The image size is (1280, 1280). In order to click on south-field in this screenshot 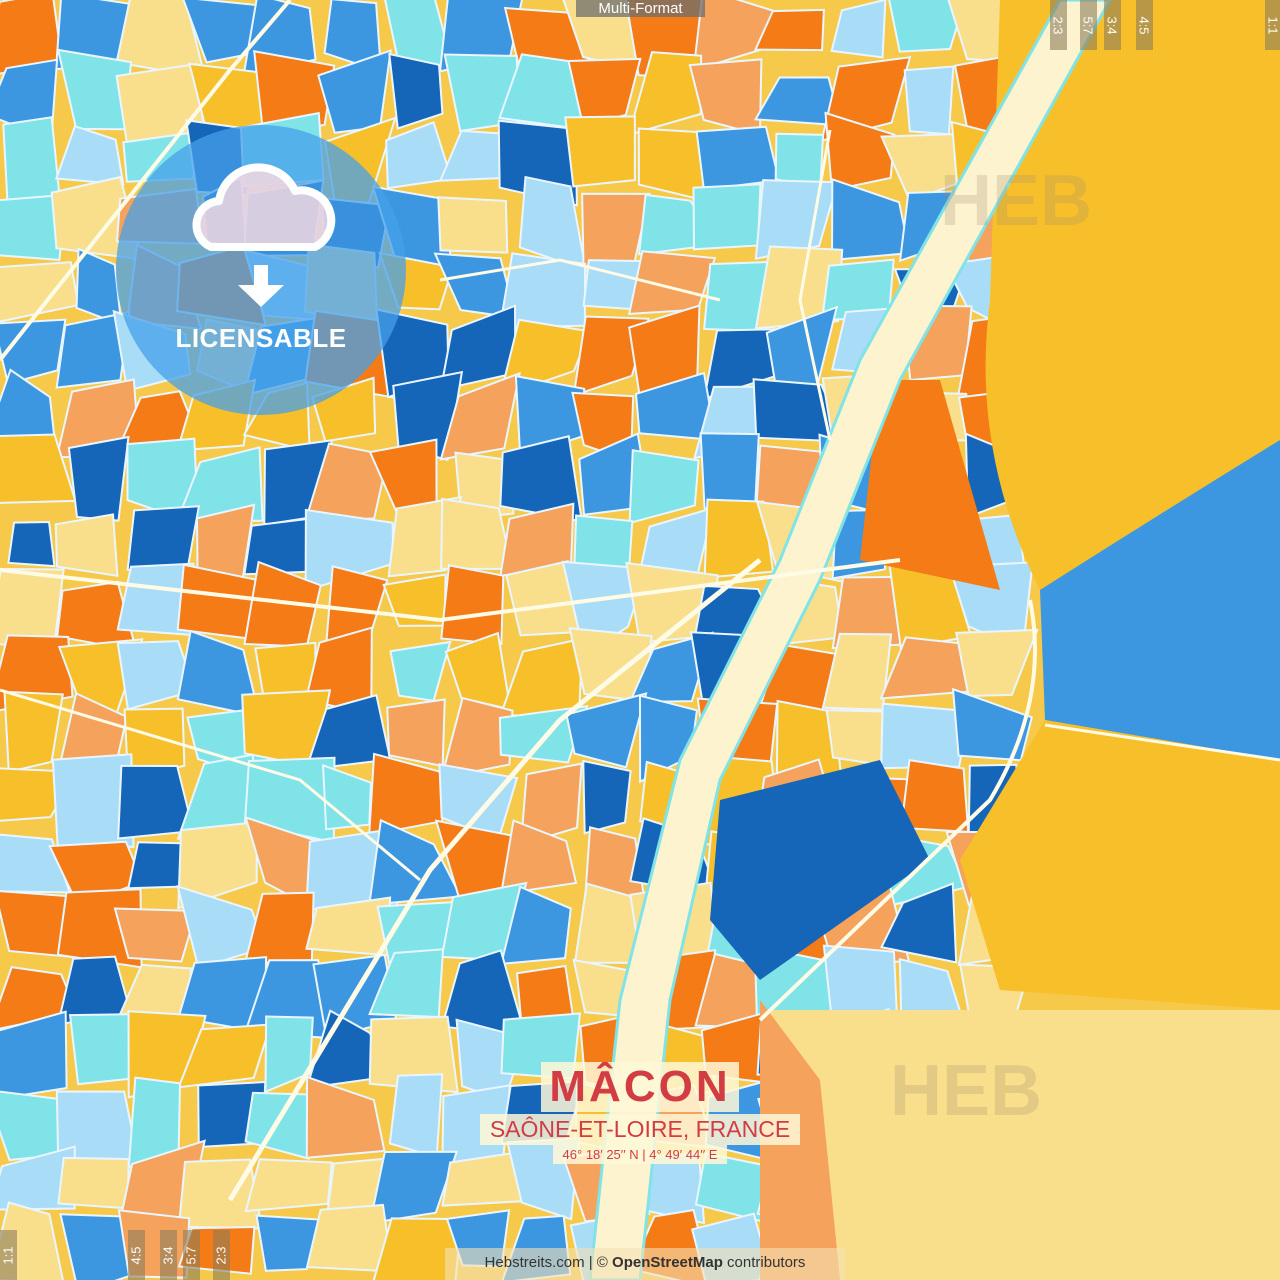, I will do `click(1020, 1145)`.